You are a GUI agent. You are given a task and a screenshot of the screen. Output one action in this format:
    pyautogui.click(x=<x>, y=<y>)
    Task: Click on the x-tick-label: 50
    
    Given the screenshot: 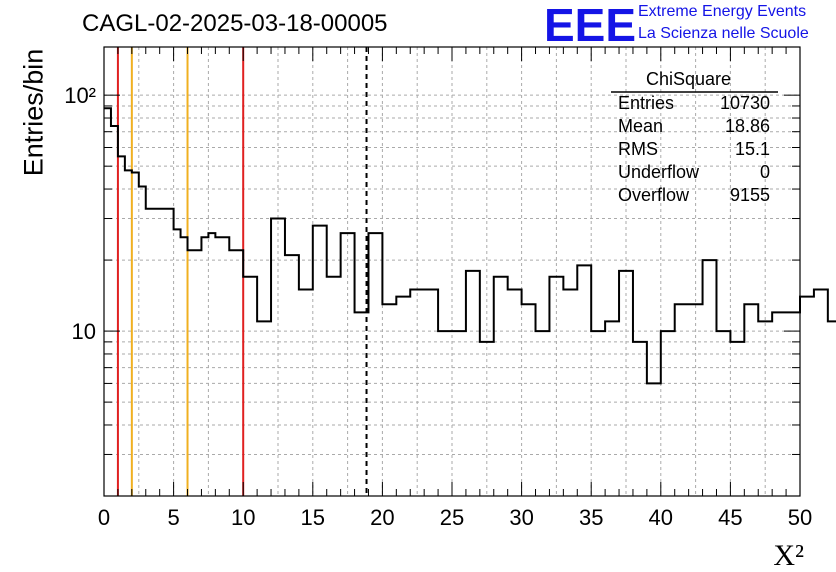 What is the action you would take?
    pyautogui.click(x=800, y=517)
    